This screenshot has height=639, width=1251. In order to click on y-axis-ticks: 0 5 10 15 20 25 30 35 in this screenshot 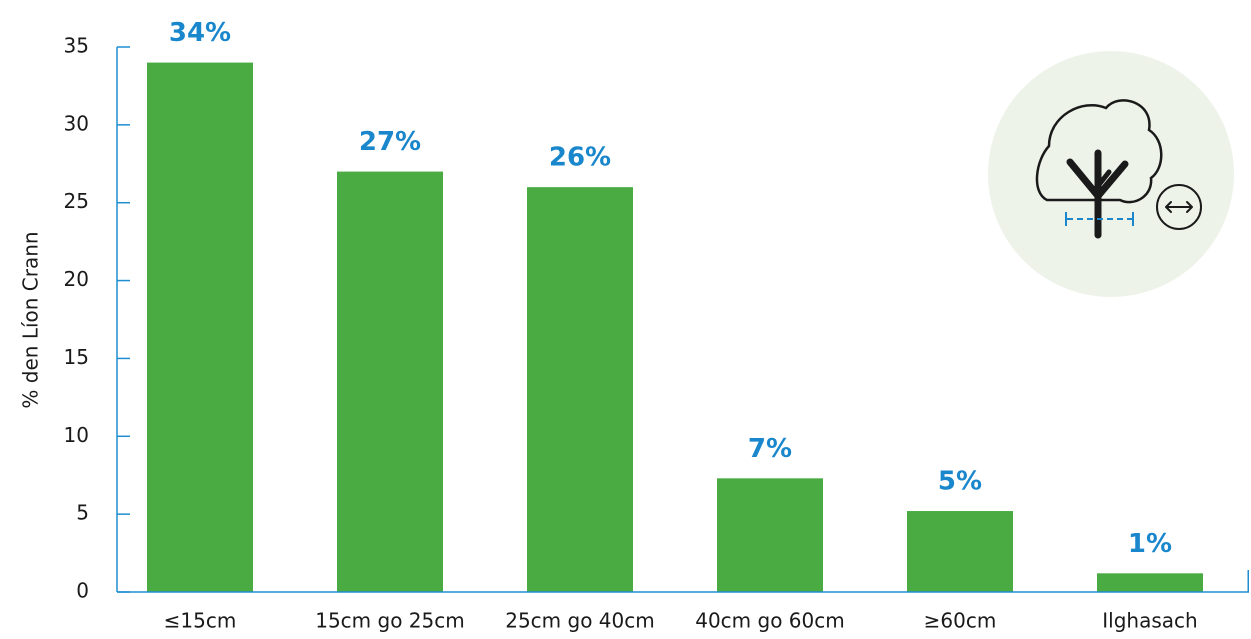, I will do `click(97, 318)`.